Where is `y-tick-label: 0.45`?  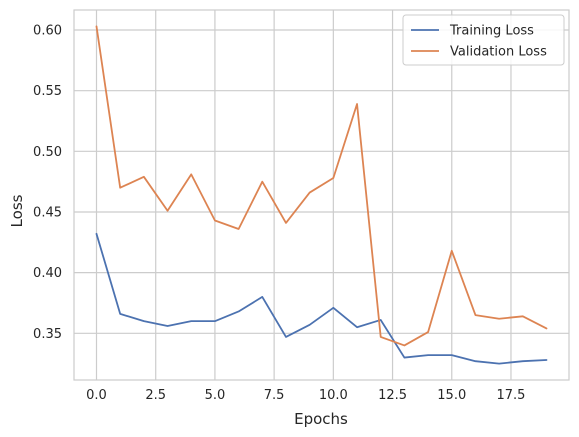
y-tick-label: 0.45 is located at coordinates (47, 212).